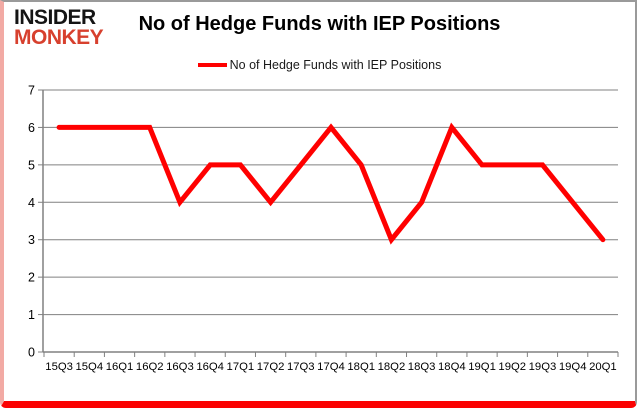 The width and height of the screenshot is (637, 408). Describe the element at coordinates (603, 367) in the screenshot. I see `x-tick-label: 20Q1` at that location.